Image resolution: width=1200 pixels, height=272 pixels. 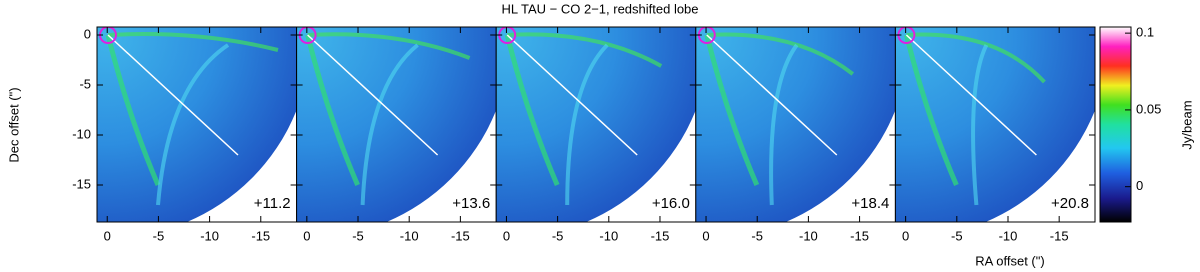 What do you see at coordinates (1115, 124) in the screenshot?
I see `colorbar` at bounding box center [1115, 124].